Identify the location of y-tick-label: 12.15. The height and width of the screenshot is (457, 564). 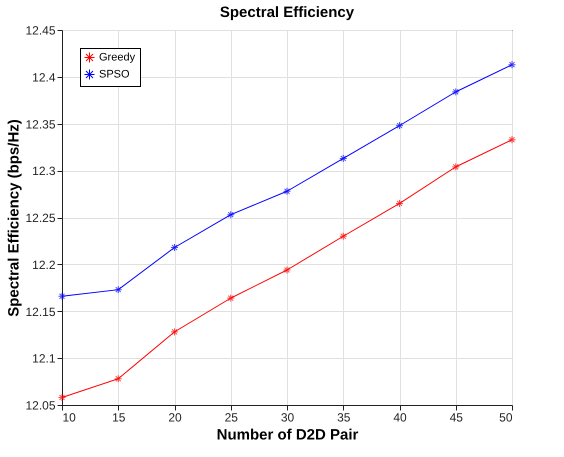
(40, 311).